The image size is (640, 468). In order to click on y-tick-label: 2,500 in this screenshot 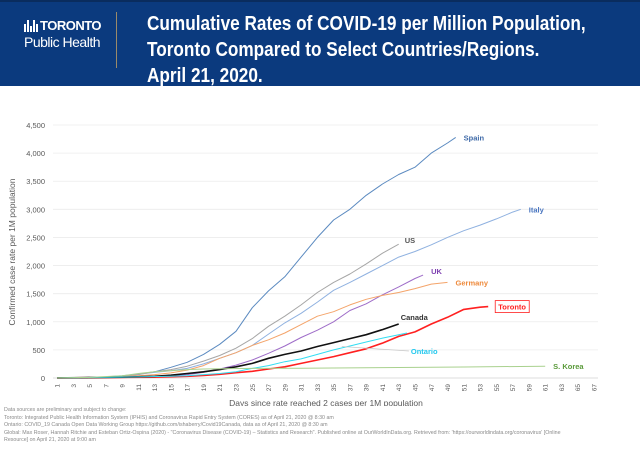, I will do `click(35, 237)`.